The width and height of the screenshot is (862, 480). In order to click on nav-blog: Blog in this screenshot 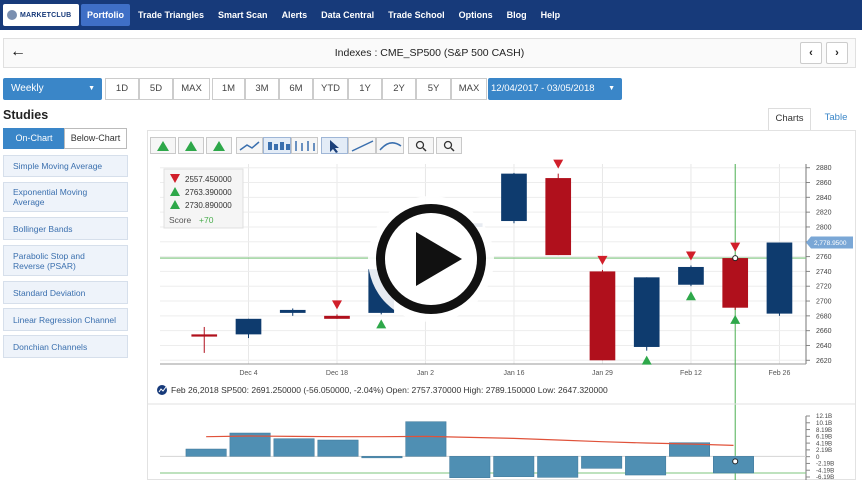, I will do `click(516, 15)`.